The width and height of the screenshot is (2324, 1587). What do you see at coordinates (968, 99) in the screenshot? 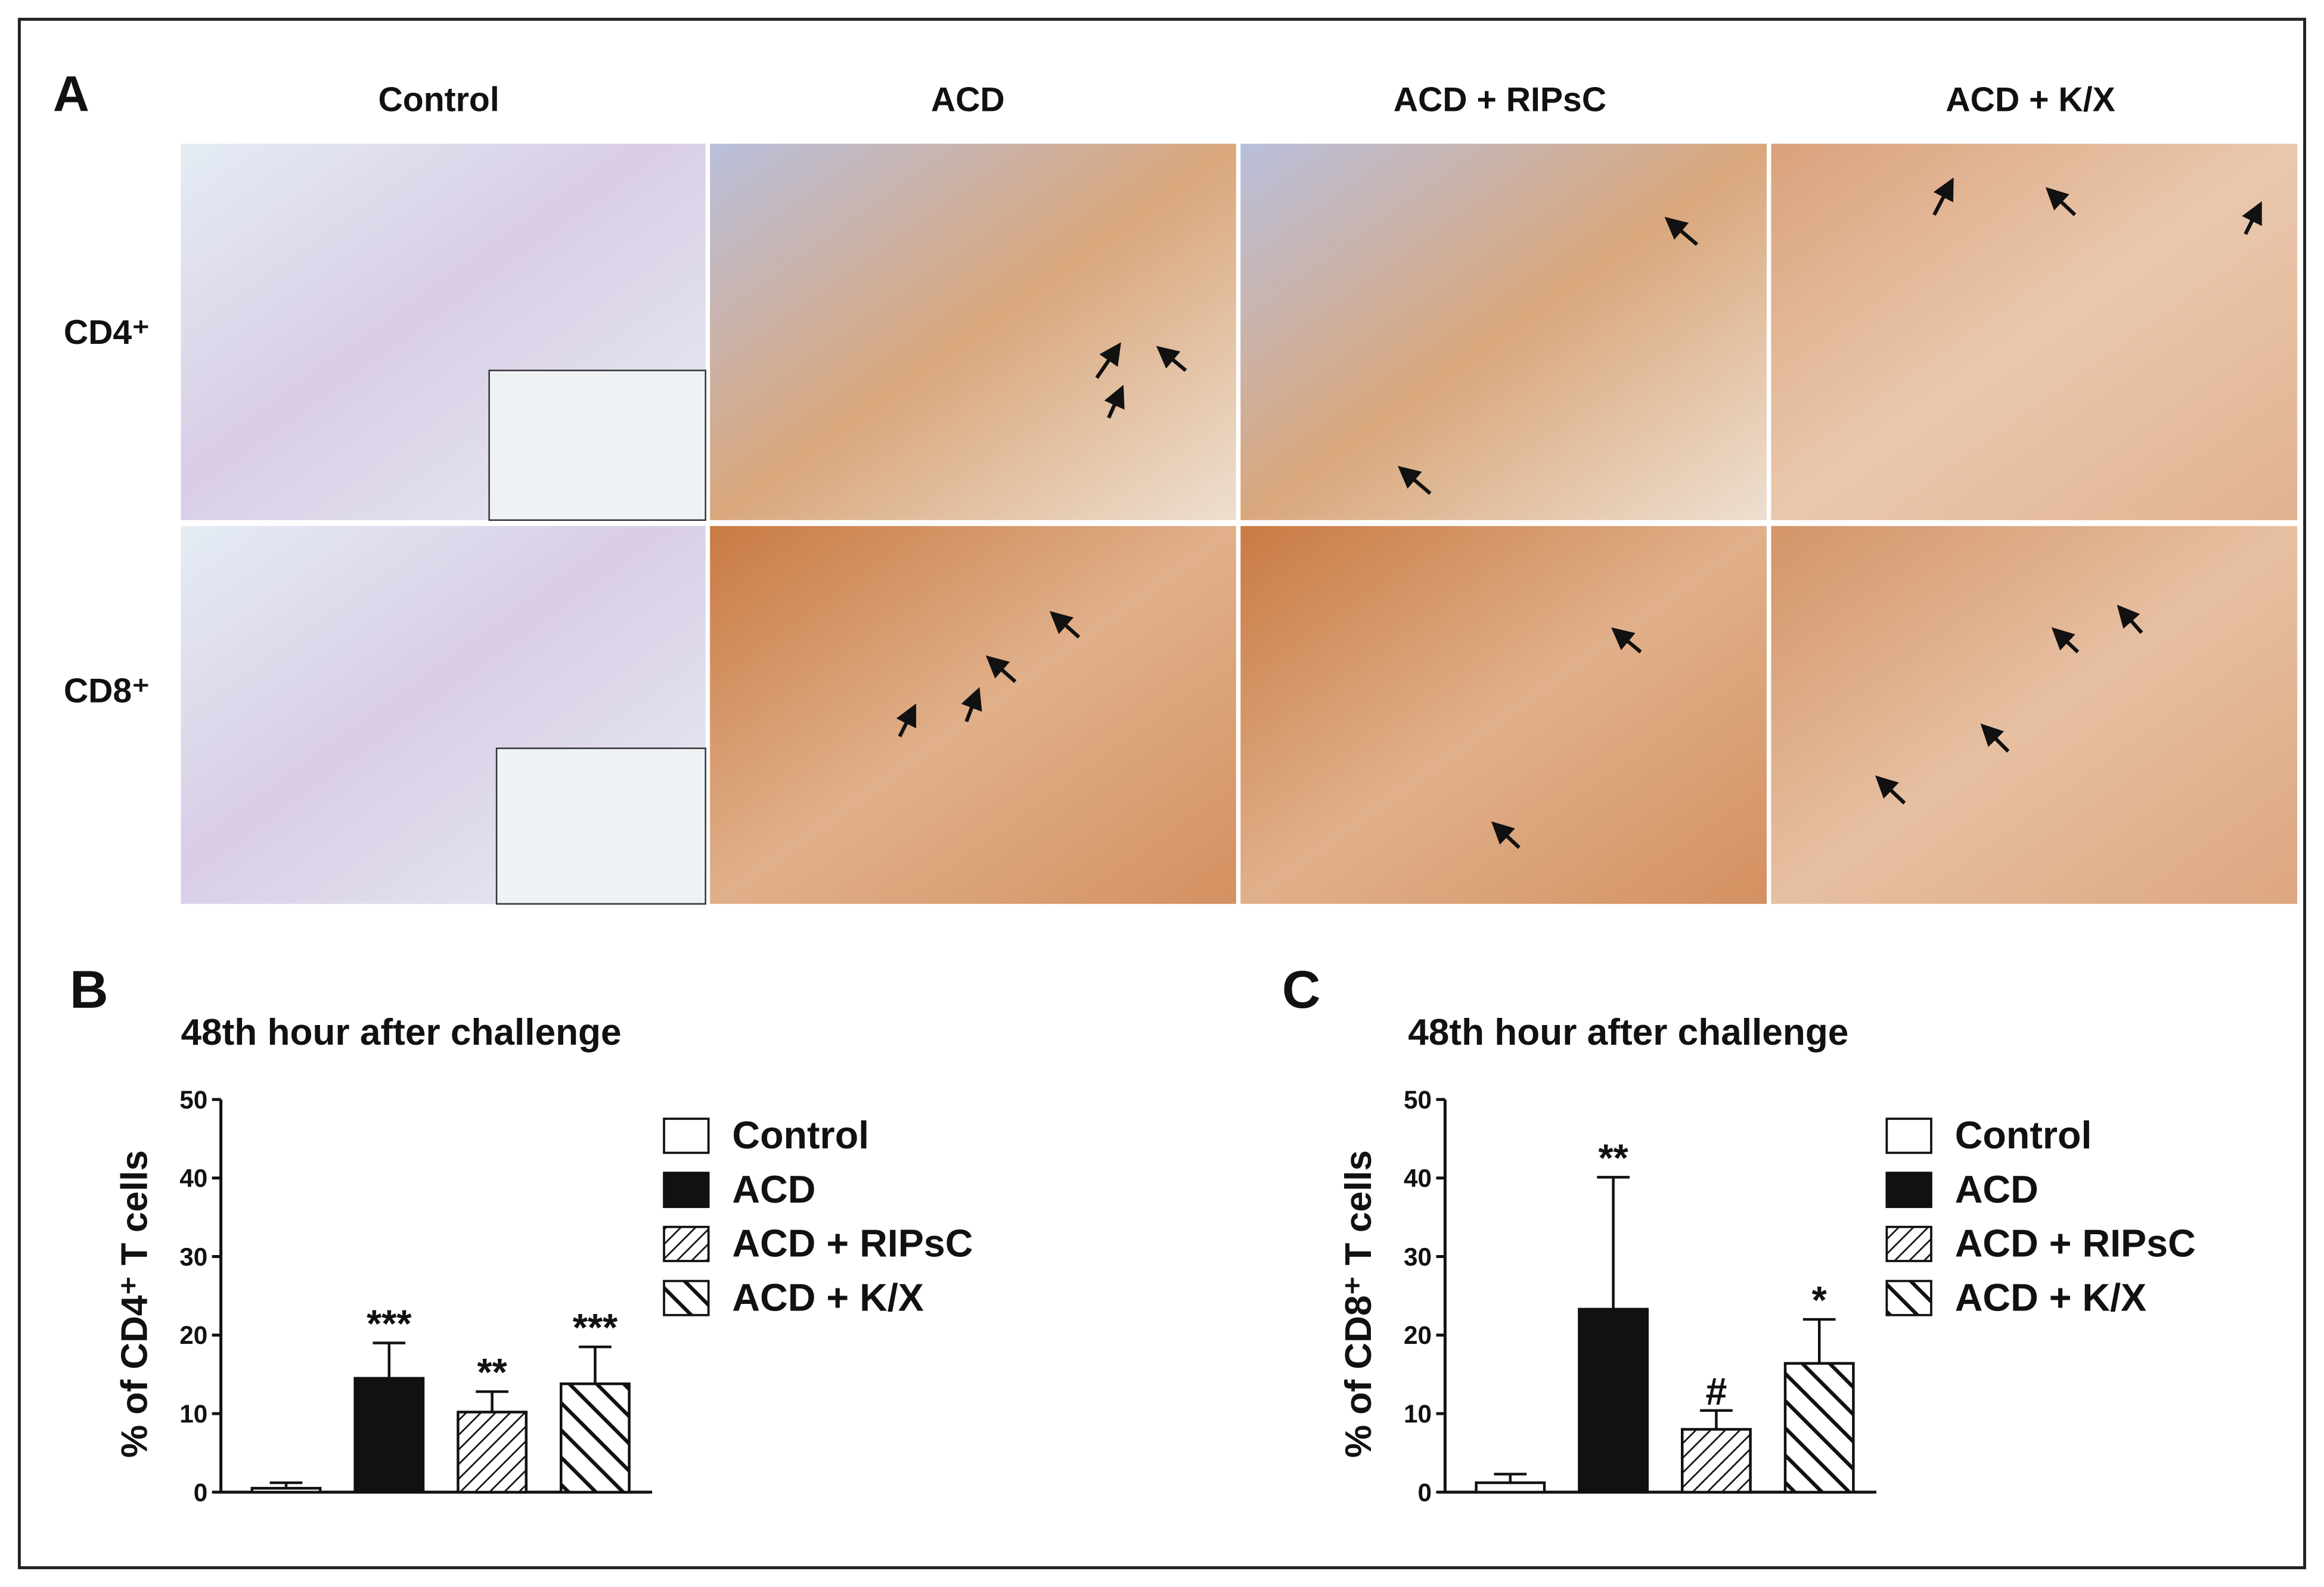
I see `column-header: ACD` at bounding box center [968, 99].